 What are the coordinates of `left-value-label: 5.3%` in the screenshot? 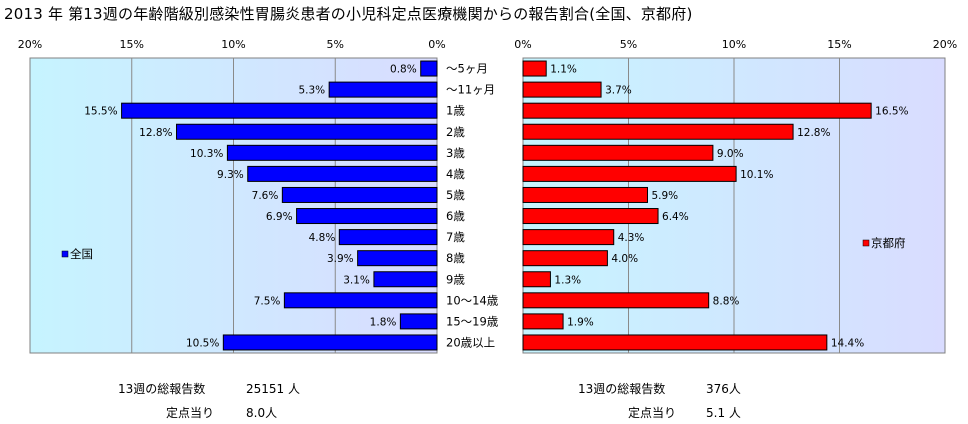 It's located at (311, 91).